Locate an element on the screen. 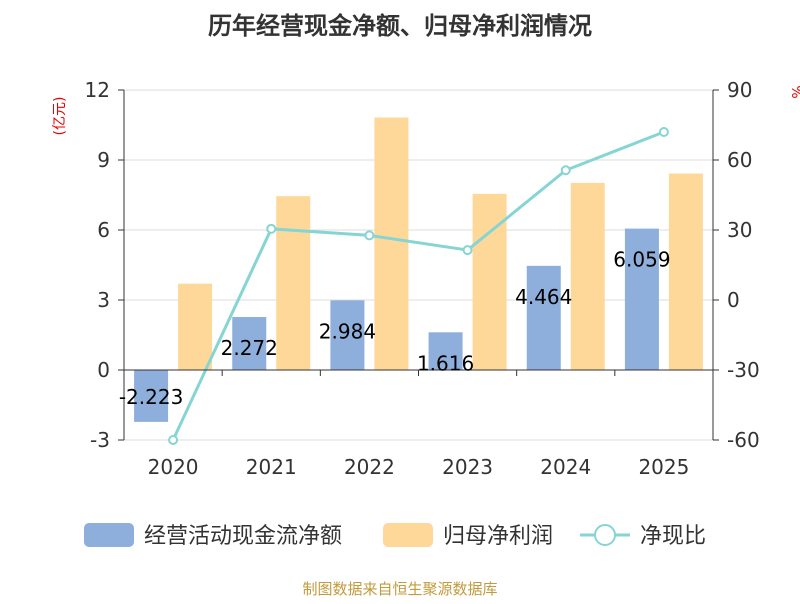  source-note: 制图数据来自恒生聚源数据库 is located at coordinates (399, 589).